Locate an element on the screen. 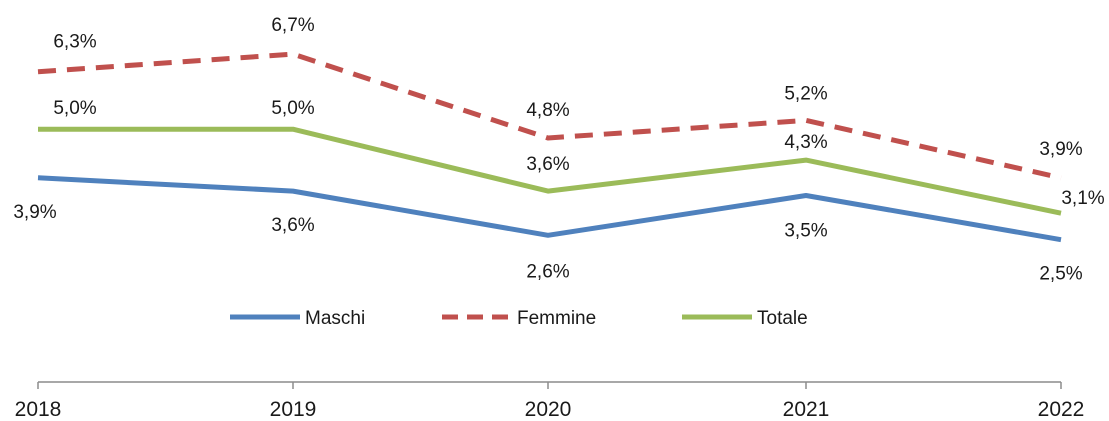 This screenshot has height=421, width=1109. data-label-maschi: 3,5% is located at coordinates (805, 231).